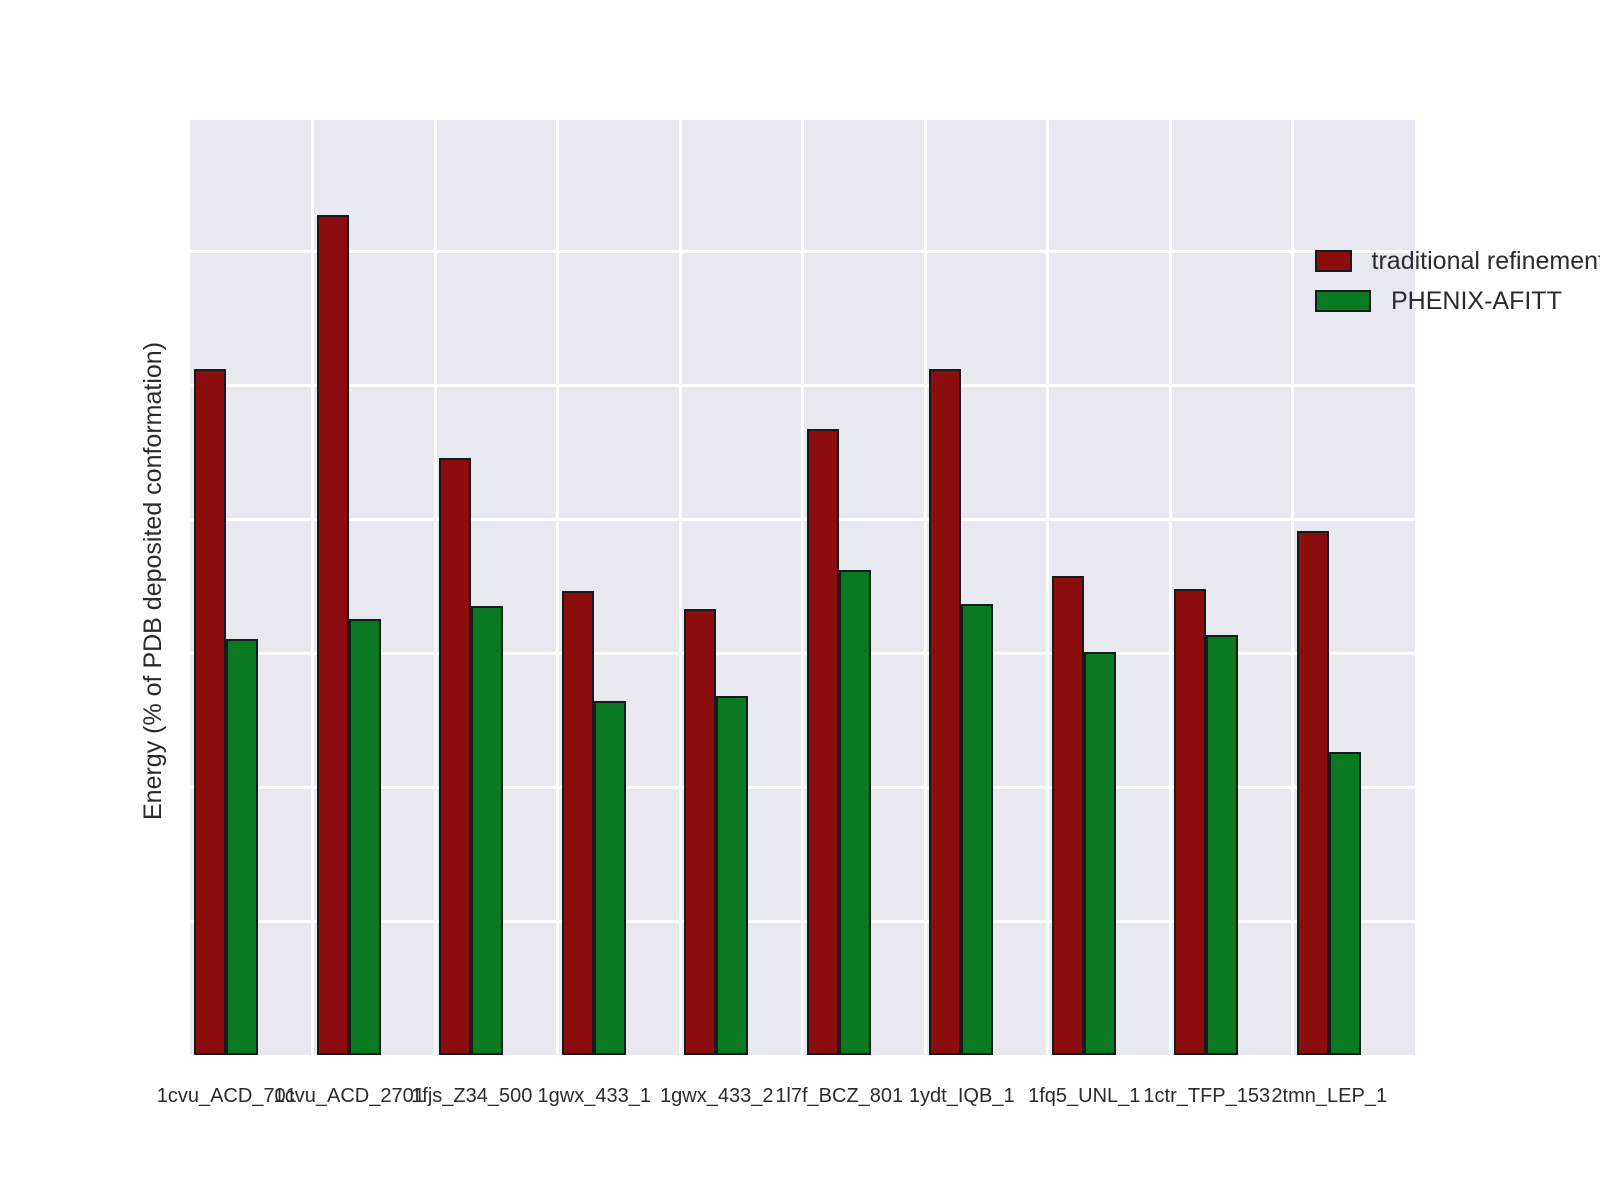  Describe the element at coordinates (1344, 903) in the screenshot. I see `bar-2tmn_LEP_1-afitt` at that location.